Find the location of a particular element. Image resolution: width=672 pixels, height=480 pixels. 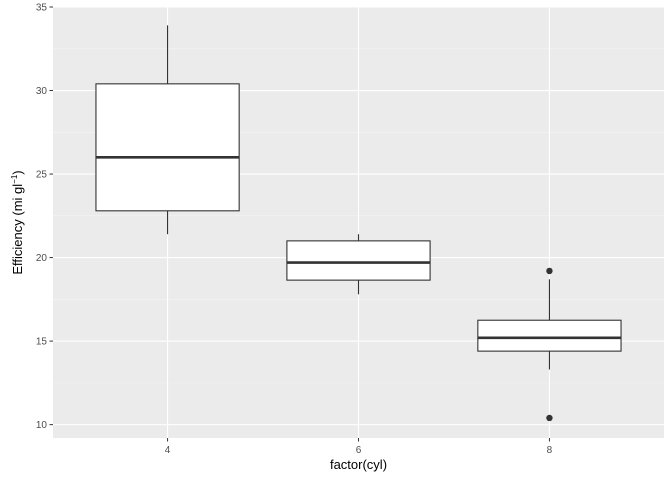

x-axis: 4 6 8 is located at coordinates (359, 447).